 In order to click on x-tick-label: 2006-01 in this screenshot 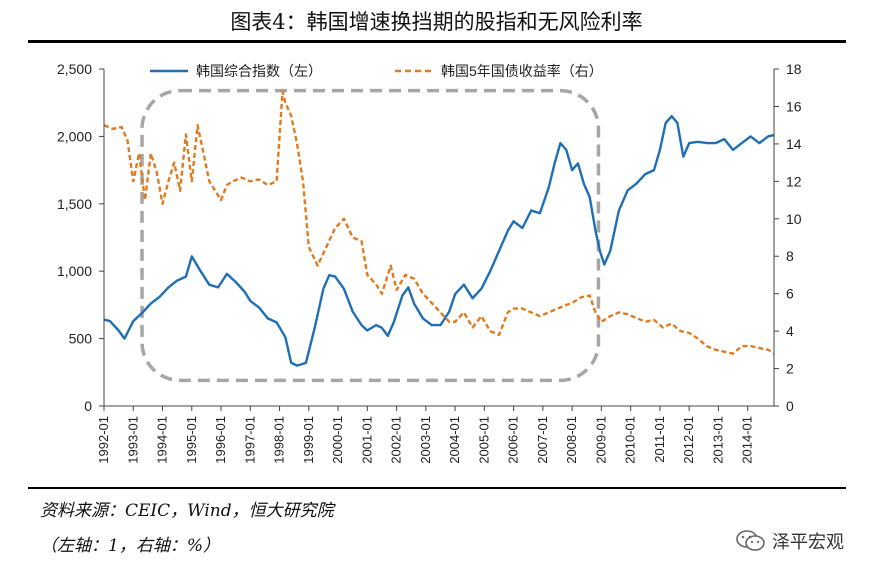, I will do `click(513, 440)`.